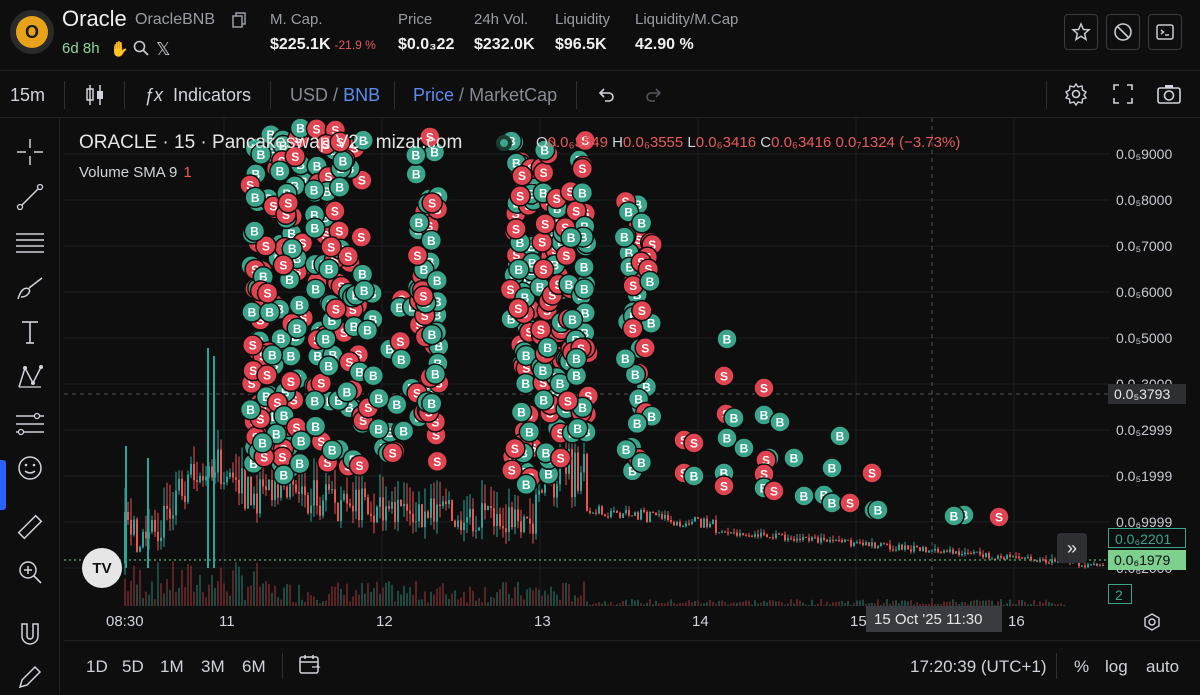 This screenshot has height=695, width=1200. I want to click on terminal-button, so click(1165, 32).